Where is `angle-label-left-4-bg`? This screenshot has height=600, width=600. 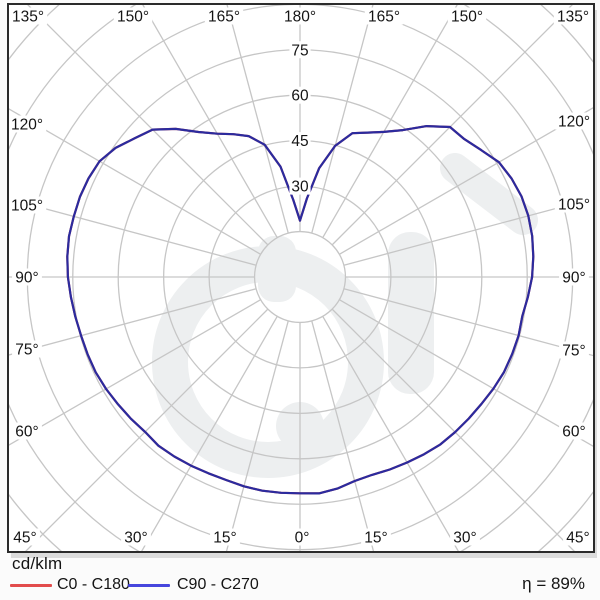 angle-label-left-4-bg is located at coordinates (27, 431).